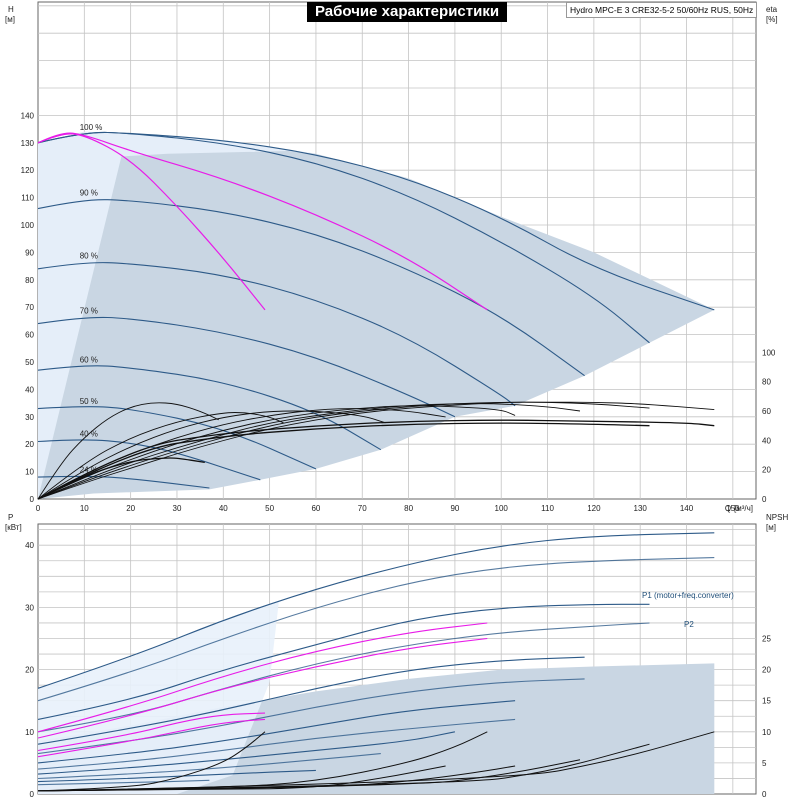 The height and width of the screenshot is (800, 800). What do you see at coordinates (29, 670) in the screenshot?
I see `power-tick-label: 20` at bounding box center [29, 670].